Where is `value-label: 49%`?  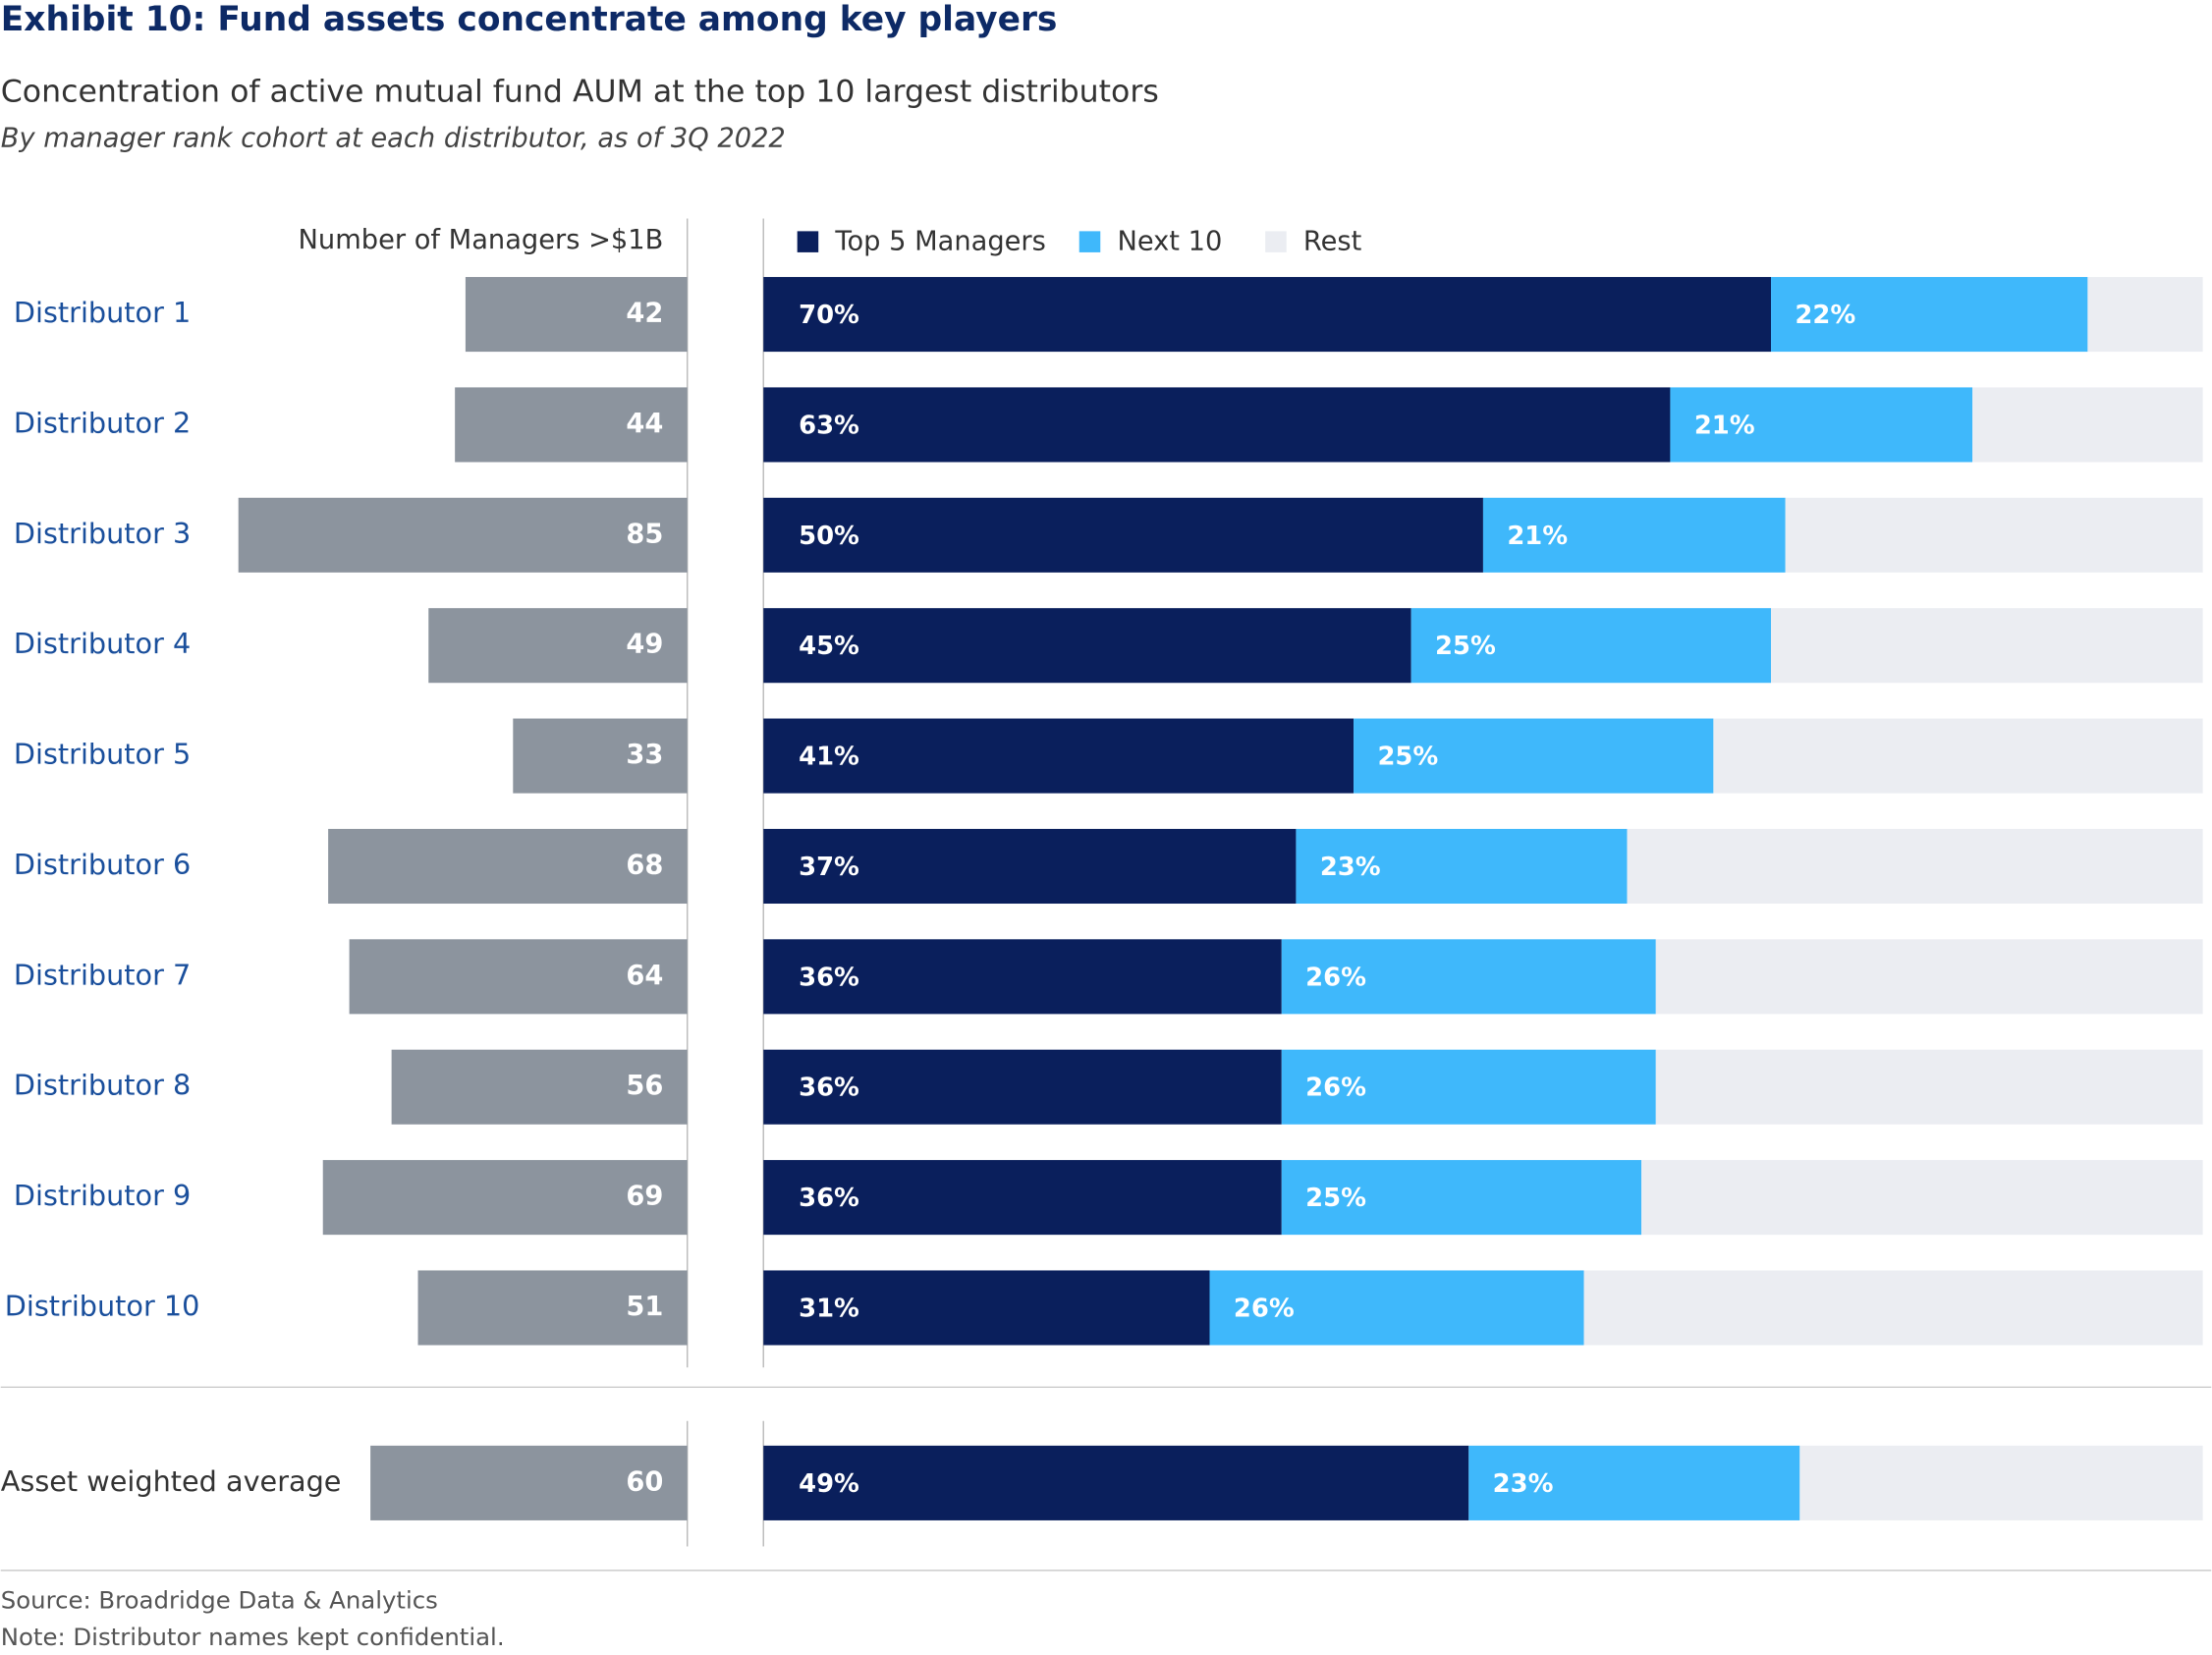
value-label: 49% is located at coordinates (829, 1484).